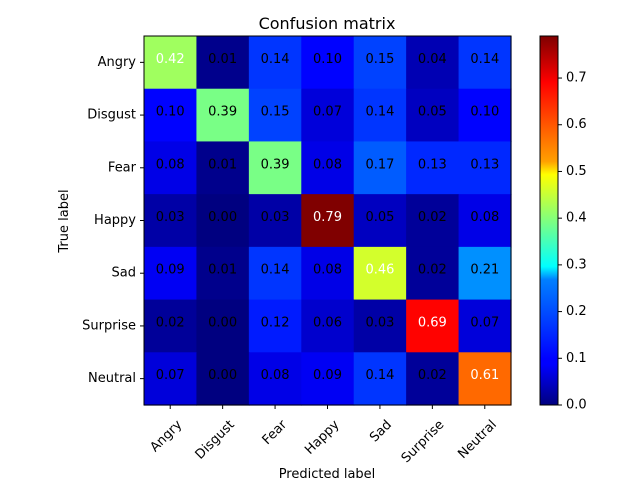  What do you see at coordinates (484, 270) in the screenshot?
I see `cell-value-label: 0.21` at bounding box center [484, 270].